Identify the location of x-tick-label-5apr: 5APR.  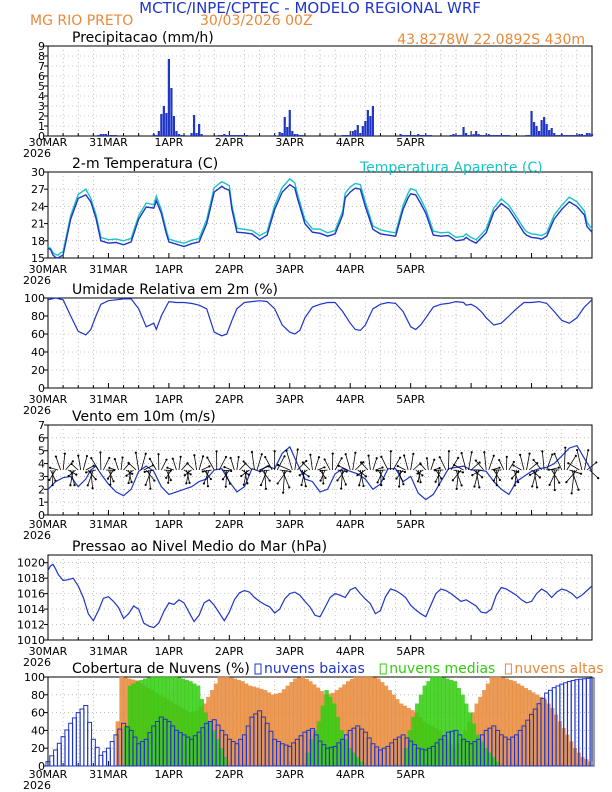
(410, 651).